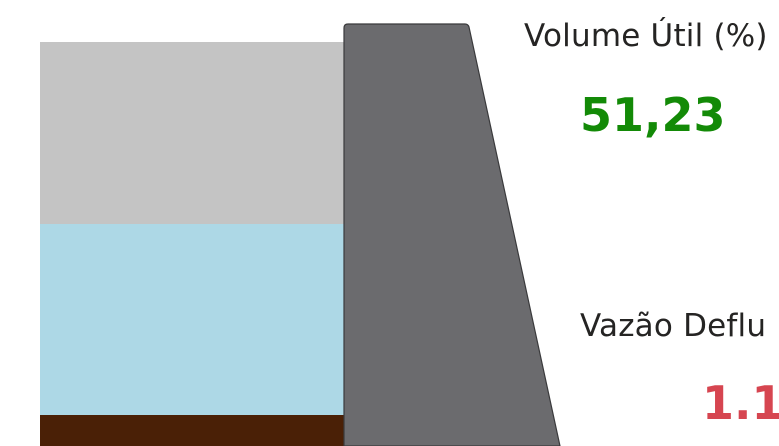 The width and height of the screenshot is (779, 446). I want to click on vazao-defluente-label: Vazão Deflu, so click(673, 326).